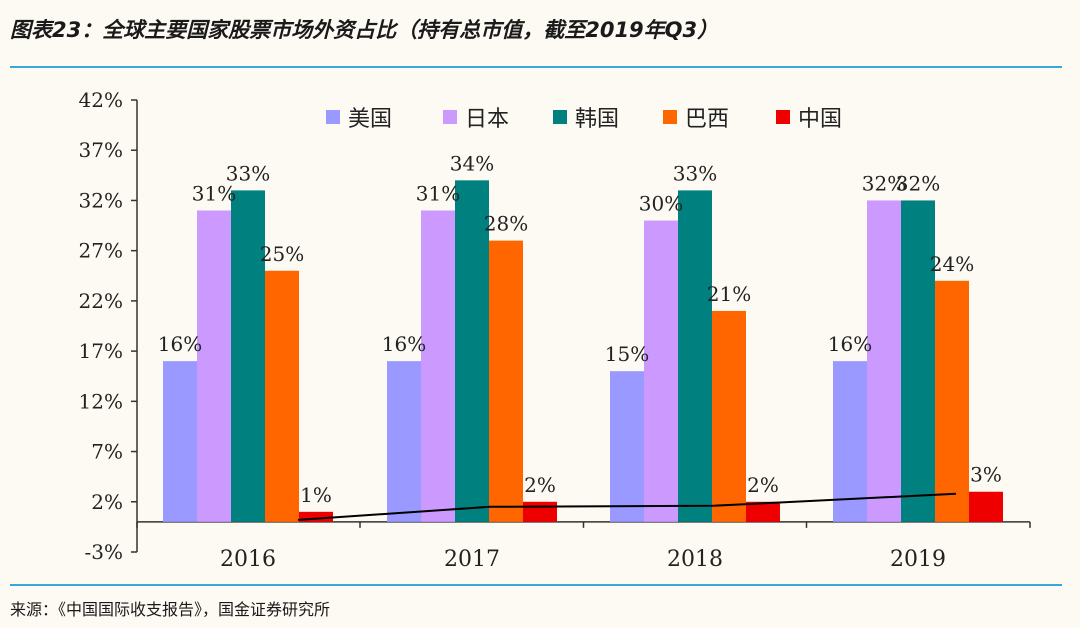  Describe the element at coordinates (170, 609) in the screenshot. I see `source-note: 来源：《中国国际收支报告》，国金证券研究所` at that location.